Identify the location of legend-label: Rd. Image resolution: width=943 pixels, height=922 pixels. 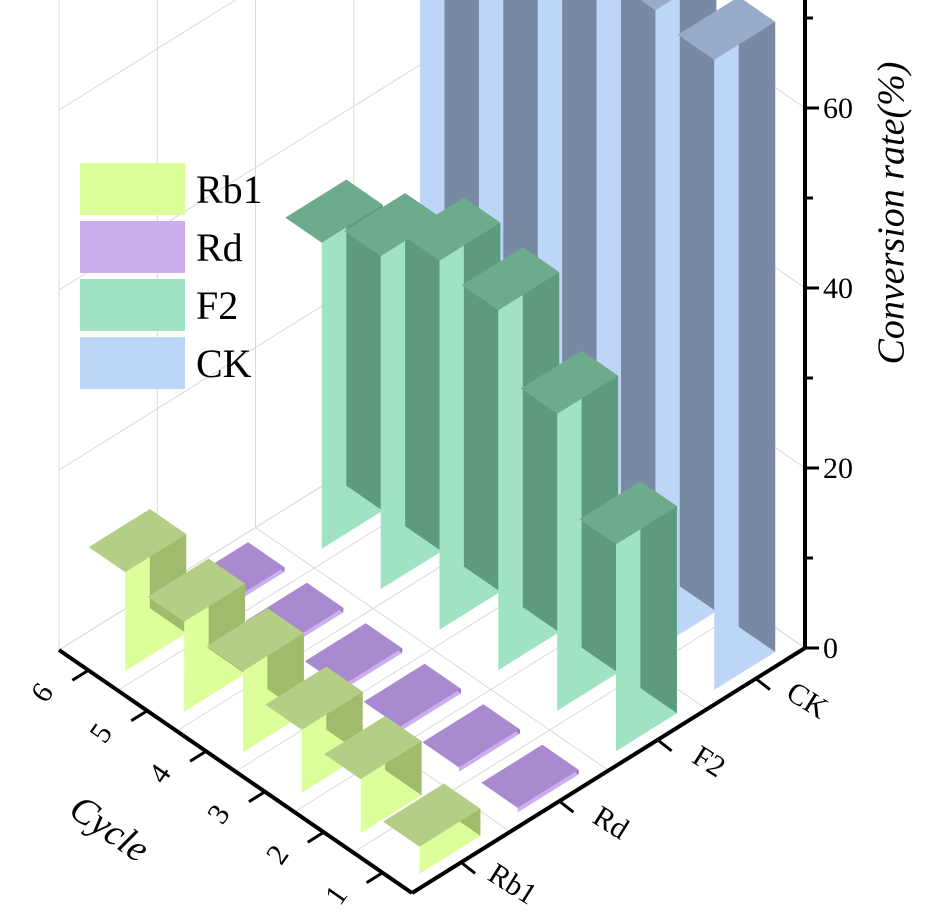
(219, 247).